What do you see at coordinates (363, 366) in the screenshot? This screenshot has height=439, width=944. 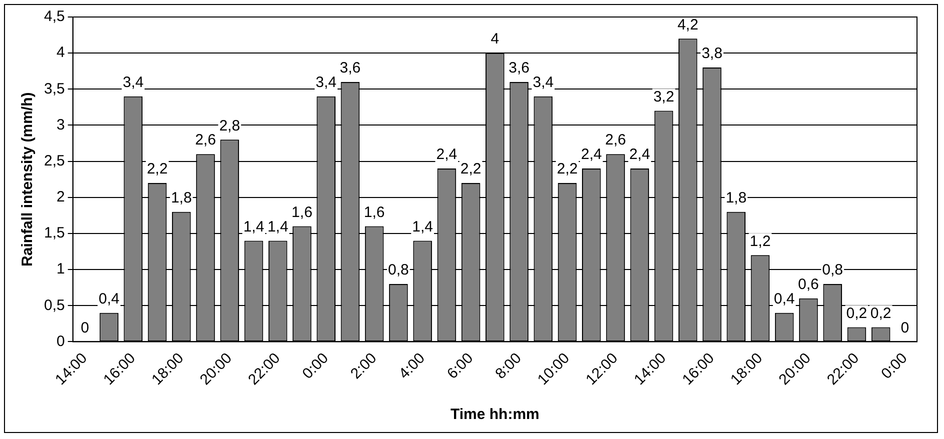 I see `x-tick-label: 2:00` at bounding box center [363, 366].